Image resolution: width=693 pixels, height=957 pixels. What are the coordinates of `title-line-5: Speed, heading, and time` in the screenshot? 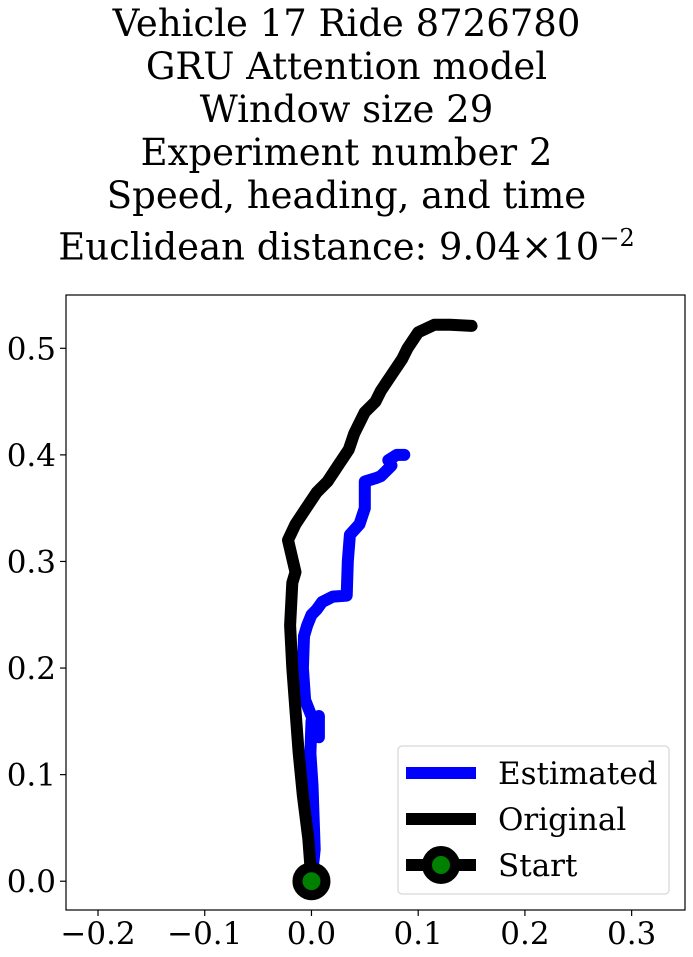 It's located at (346, 195).